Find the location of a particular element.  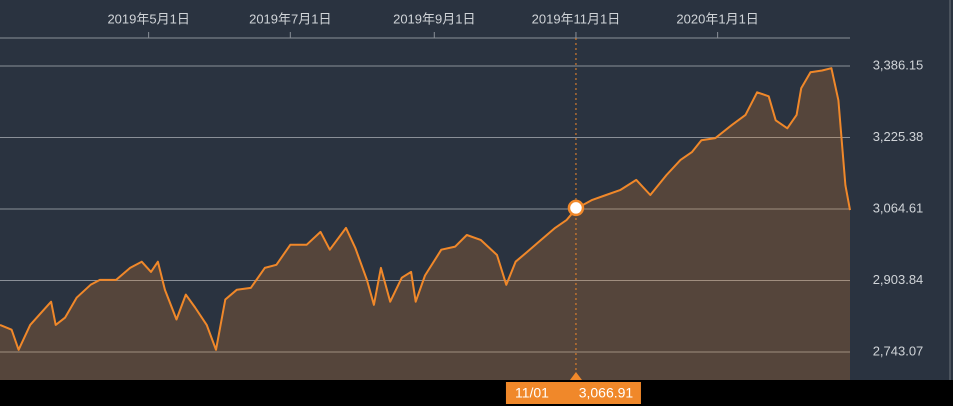

y-tick-label: 3,386.15 is located at coordinates (898, 64).